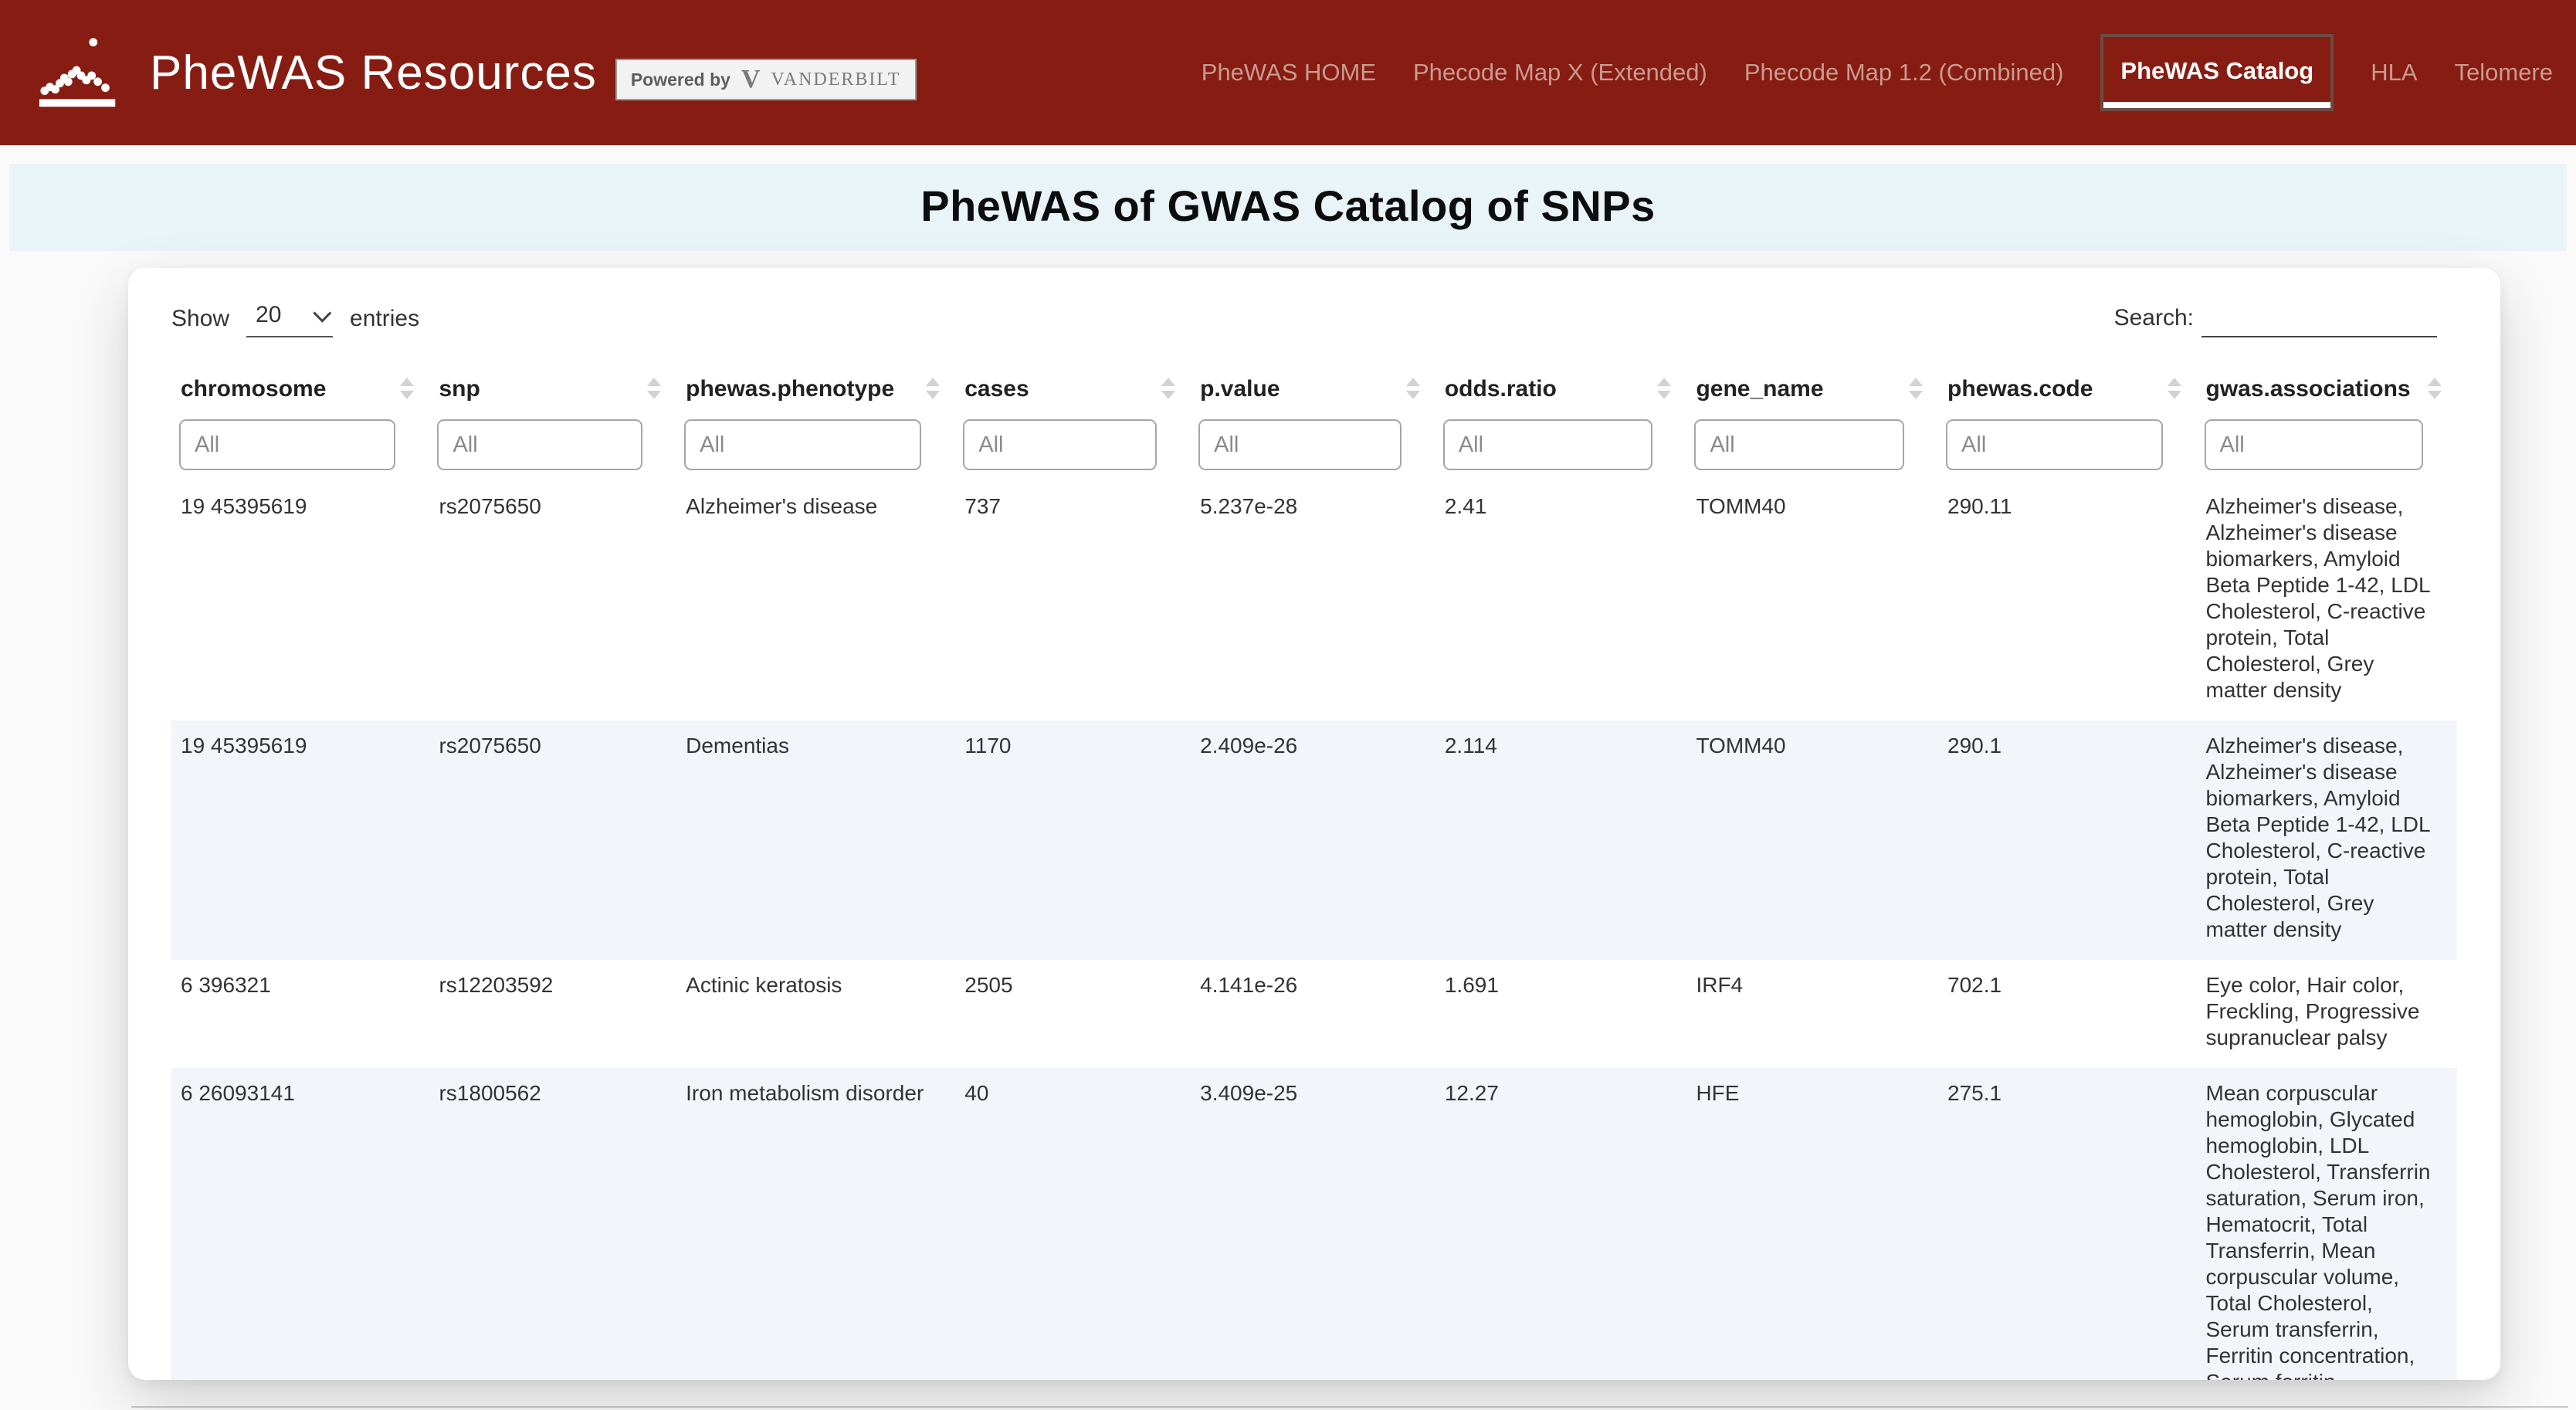 The image size is (2576, 1410). What do you see at coordinates (385, 318) in the screenshot?
I see `entries-label: entries` at bounding box center [385, 318].